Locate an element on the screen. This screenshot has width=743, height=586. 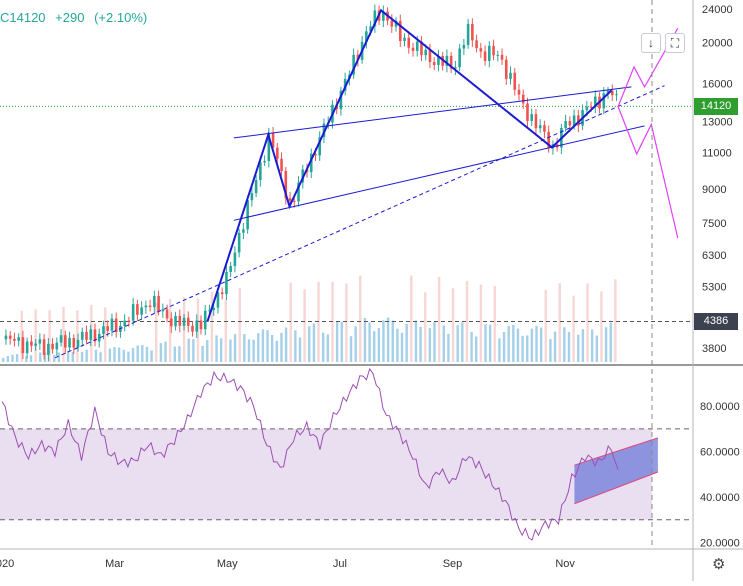
trendline-upper-channel is located at coordinates (432, 112).